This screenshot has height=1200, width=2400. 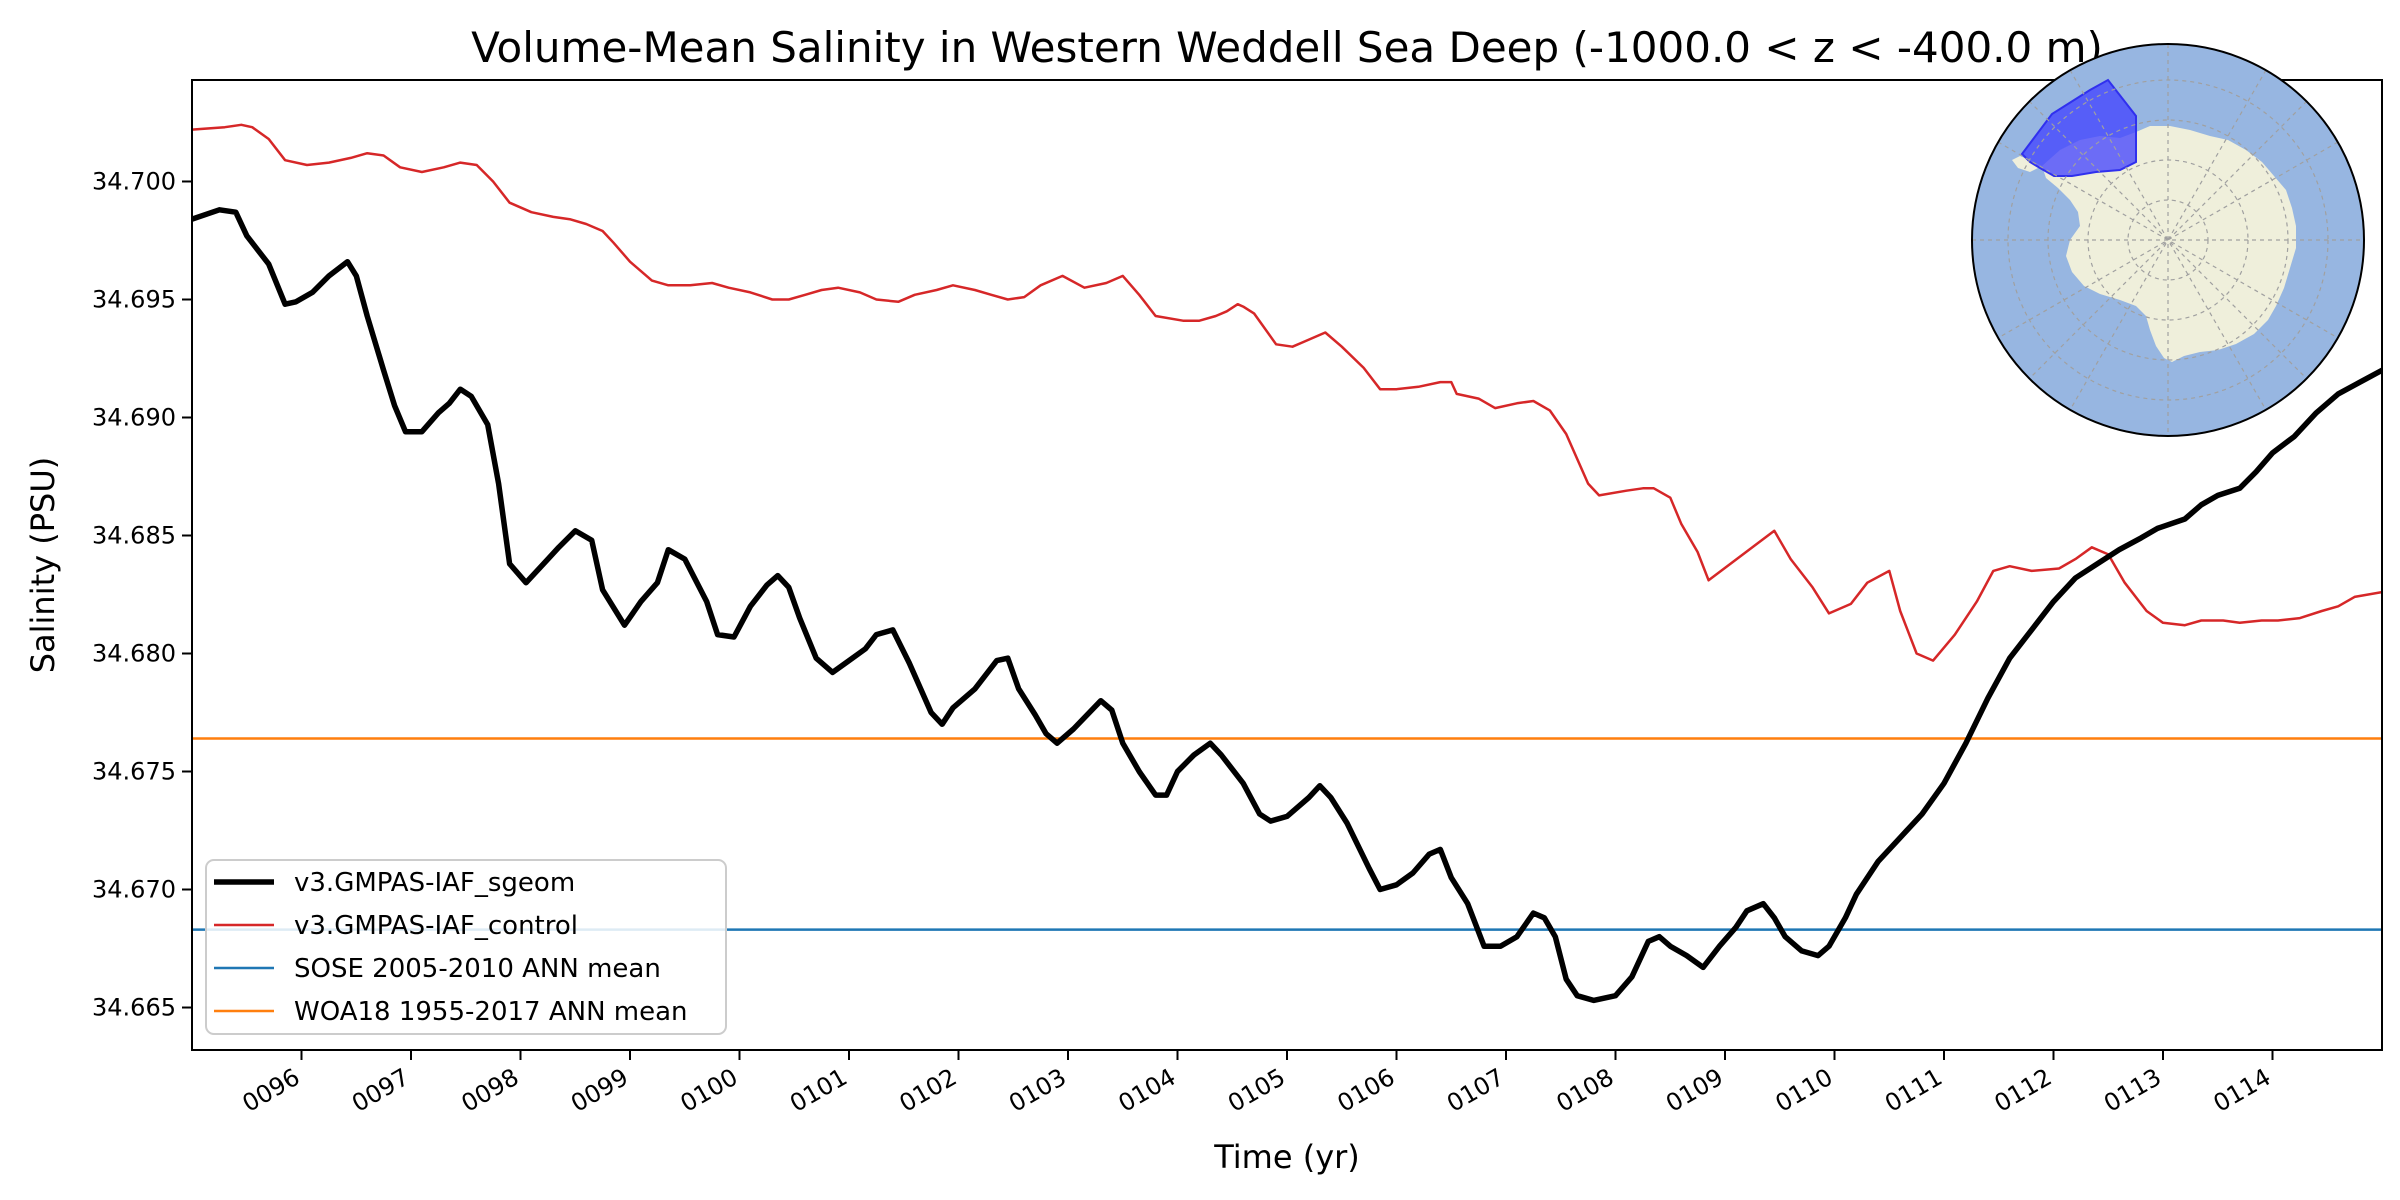 What do you see at coordinates (134, 890) in the screenshot?
I see `y-tick-label: 34.670` at bounding box center [134, 890].